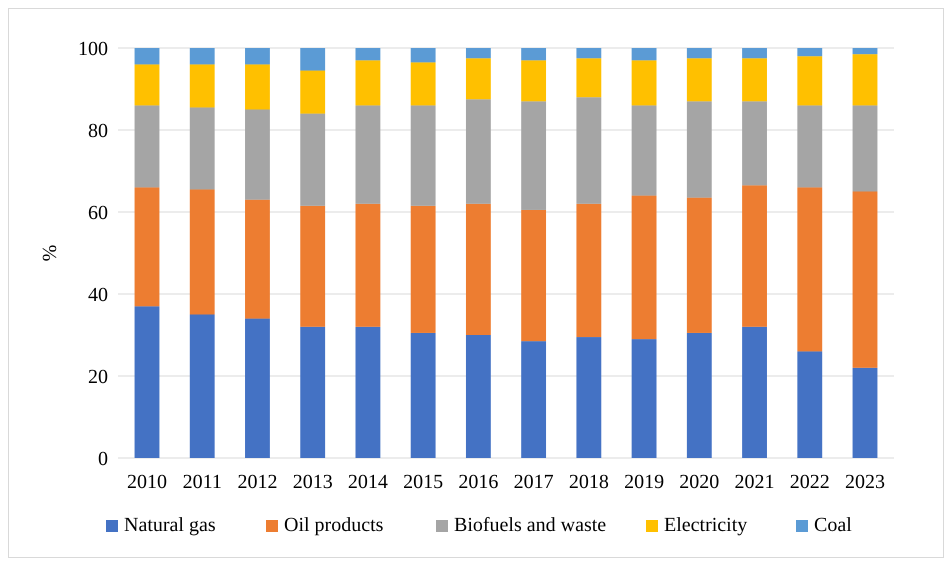  Describe the element at coordinates (754, 482) in the screenshot. I see `x-tick-label: 2021` at that location.